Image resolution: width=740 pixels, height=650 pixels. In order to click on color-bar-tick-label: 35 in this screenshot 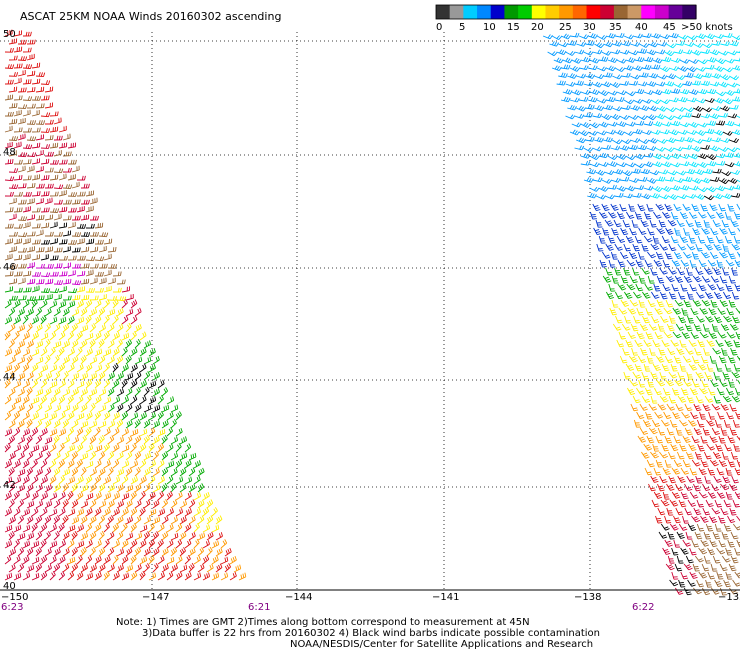, I will do `click(615, 27)`.